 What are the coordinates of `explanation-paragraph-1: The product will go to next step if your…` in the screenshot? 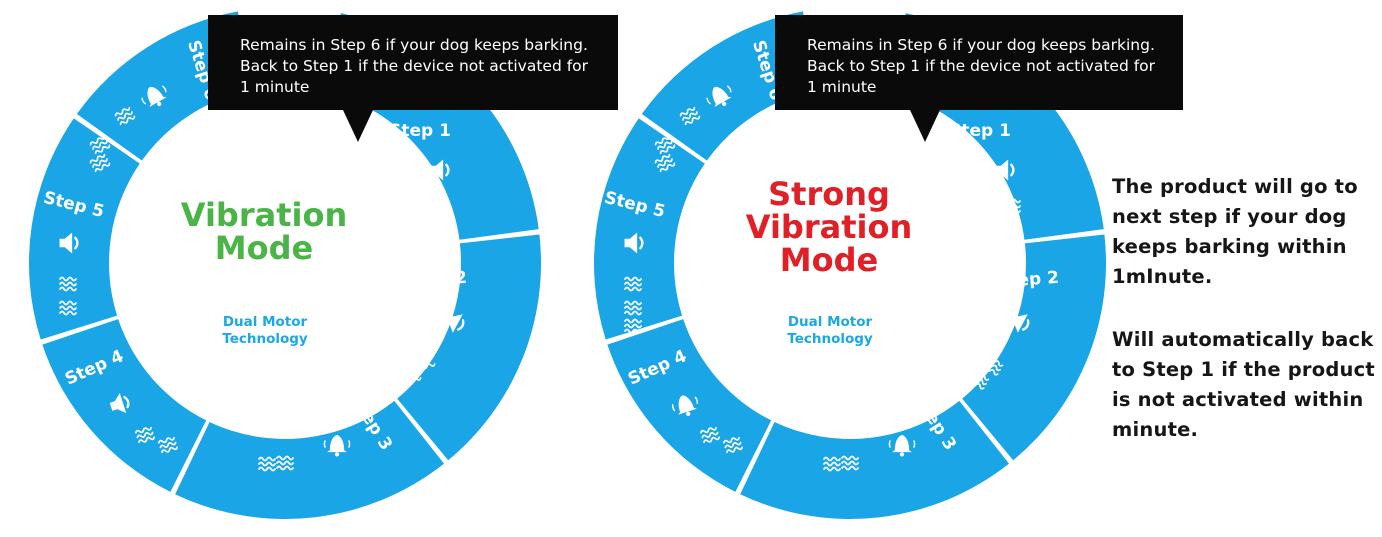 It's located at (1246, 232).